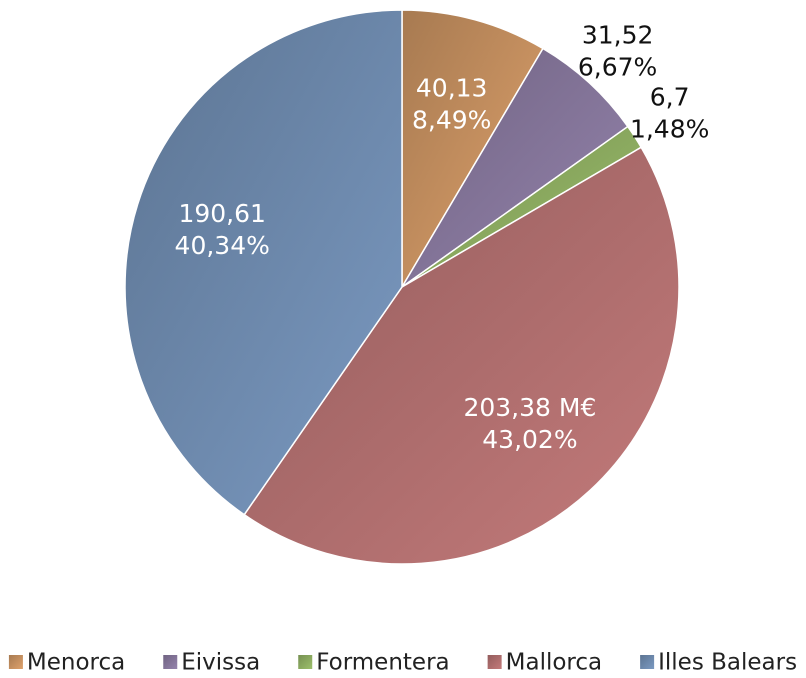 The width and height of the screenshot is (806, 678). Describe the element at coordinates (221, 213) in the screenshot. I see `data-label: 190,61` at that location.